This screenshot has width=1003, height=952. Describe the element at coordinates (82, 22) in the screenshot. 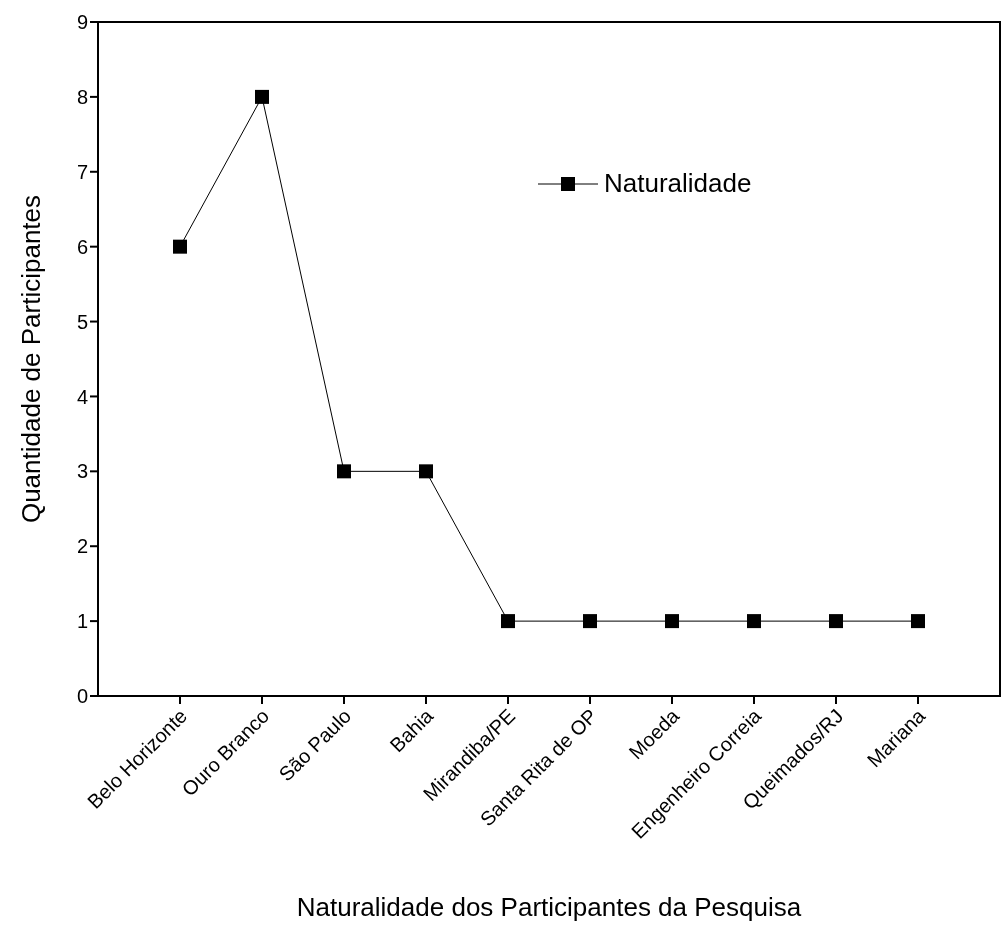

I see `y-tick-label: 9` at that location.